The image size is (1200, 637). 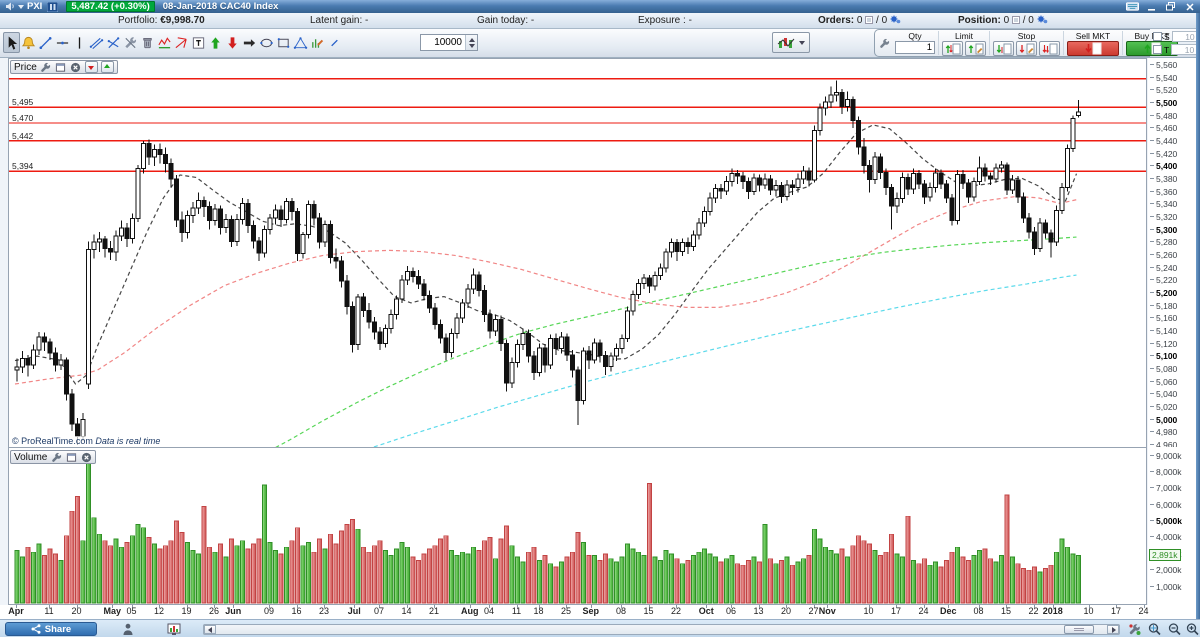 What do you see at coordinates (1093, 48) in the screenshot?
I see `sell-mkt-button` at bounding box center [1093, 48].